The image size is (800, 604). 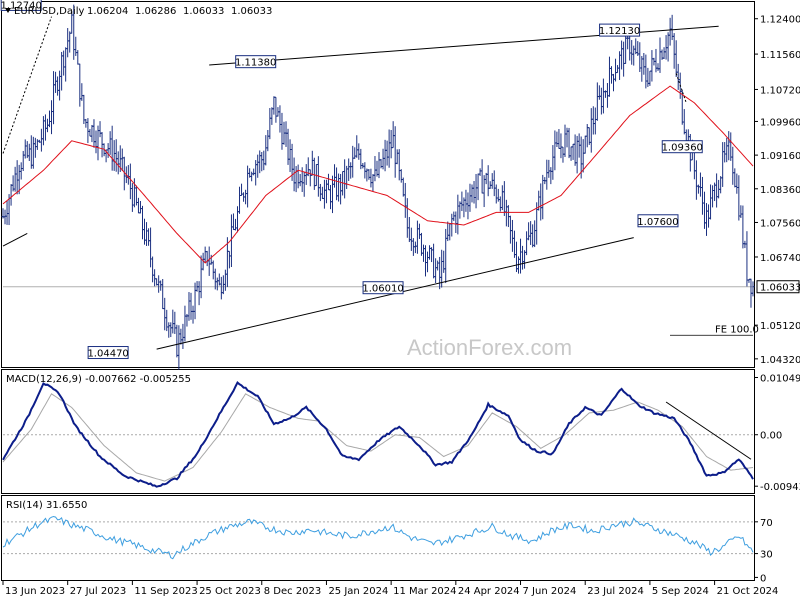 What do you see at coordinates (780, 190) in the screenshot?
I see `price-tick-label: 1.08360` at bounding box center [780, 190].